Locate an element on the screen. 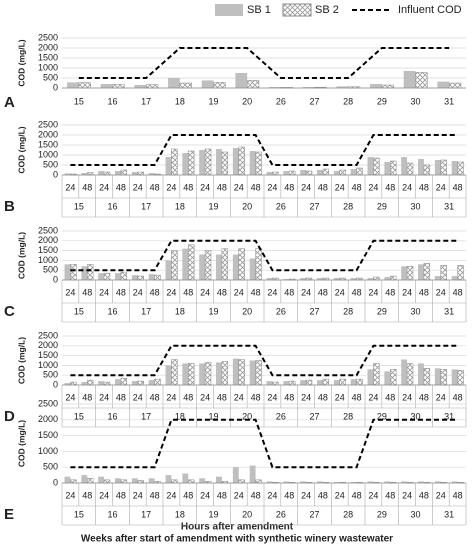  panel-letter: B is located at coordinates (9, 206).